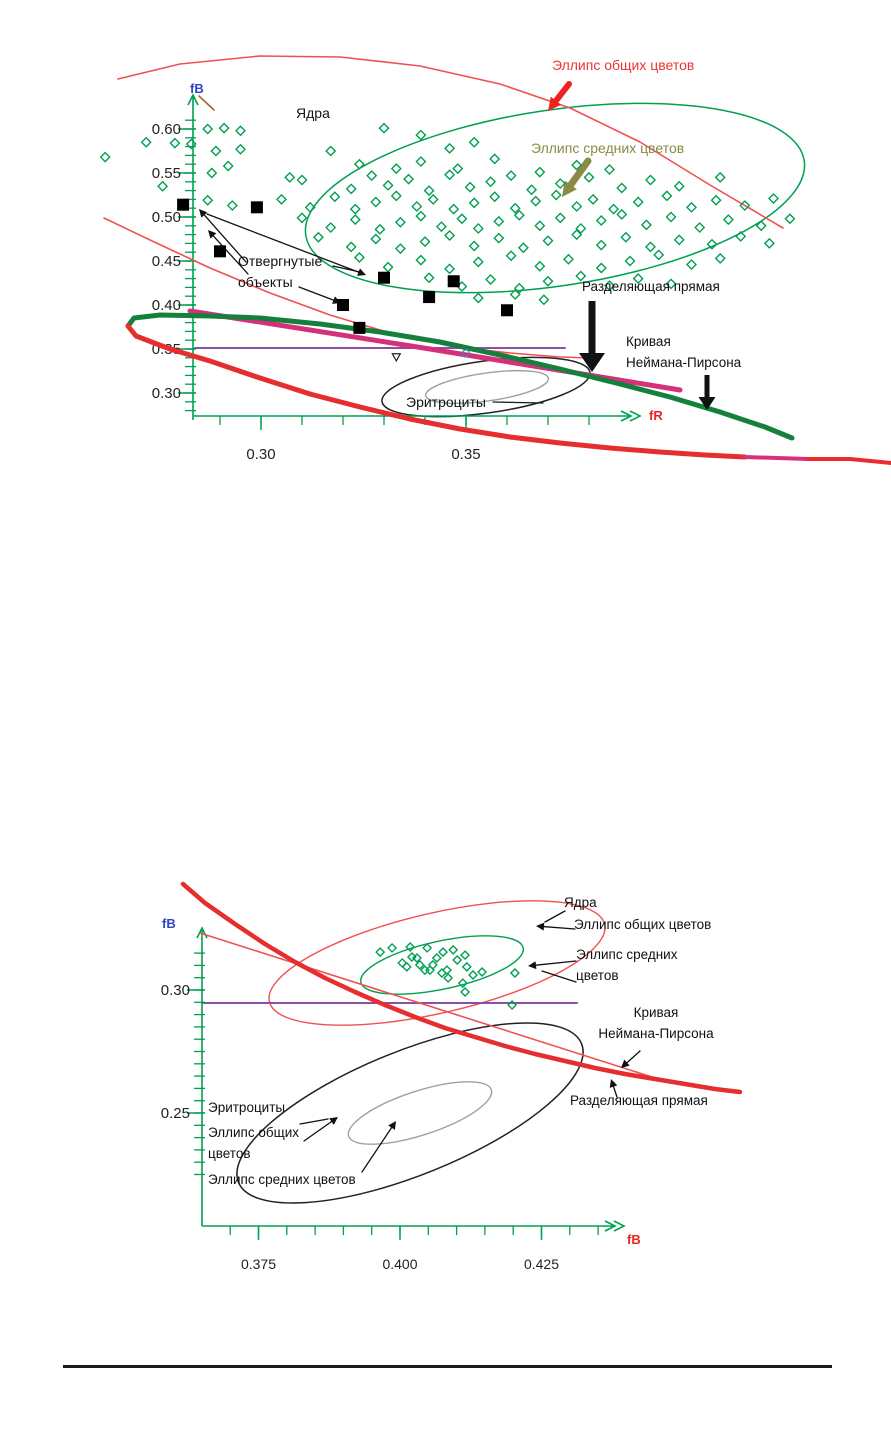 The width and height of the screenshot is (891, 1450). Describe the element at coordinates (541, 1264) in the screenshot. I see `svg-text: 0.425` at that location.